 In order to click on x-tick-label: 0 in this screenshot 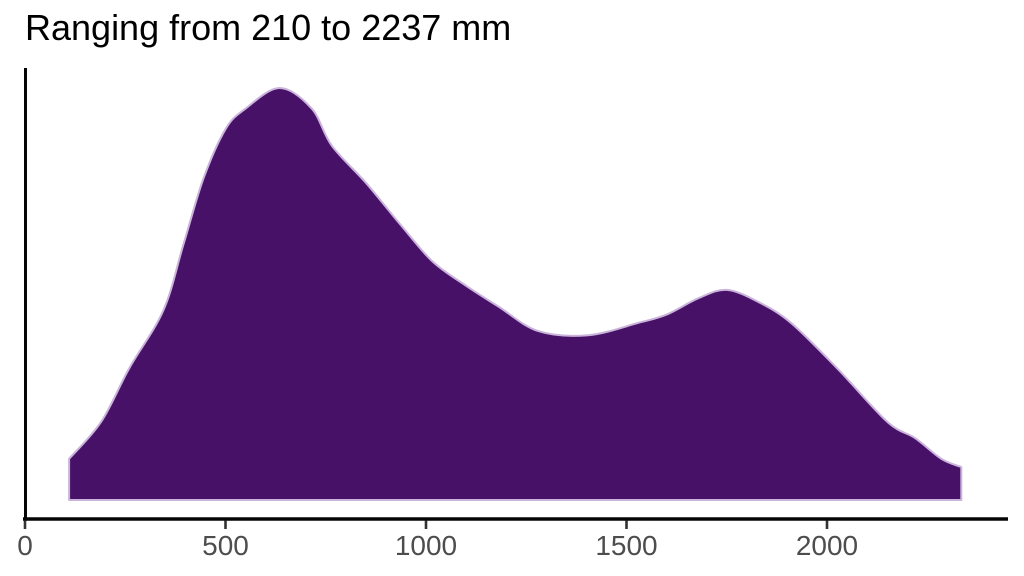, I will do `click(25, 545)`.